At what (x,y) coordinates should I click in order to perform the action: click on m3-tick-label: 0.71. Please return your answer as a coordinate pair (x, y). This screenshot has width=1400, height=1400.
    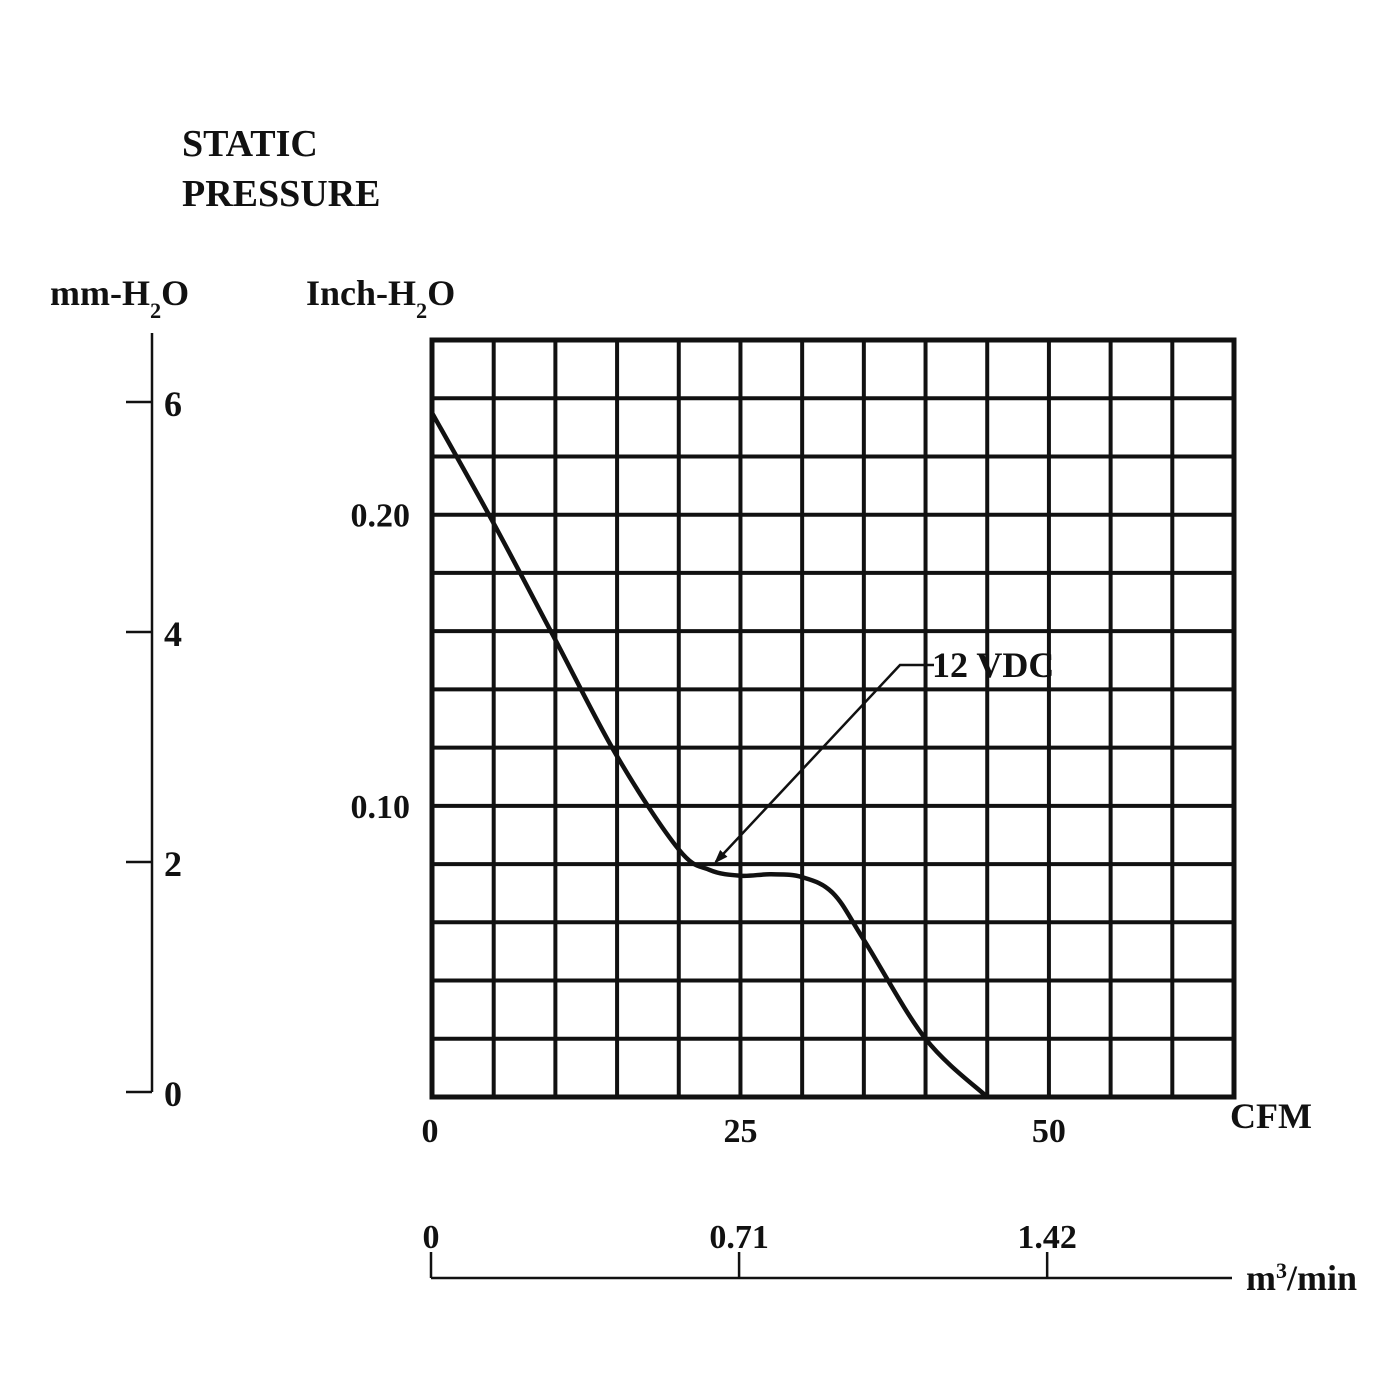
    Looking at the image, I should click on (739, 1237).